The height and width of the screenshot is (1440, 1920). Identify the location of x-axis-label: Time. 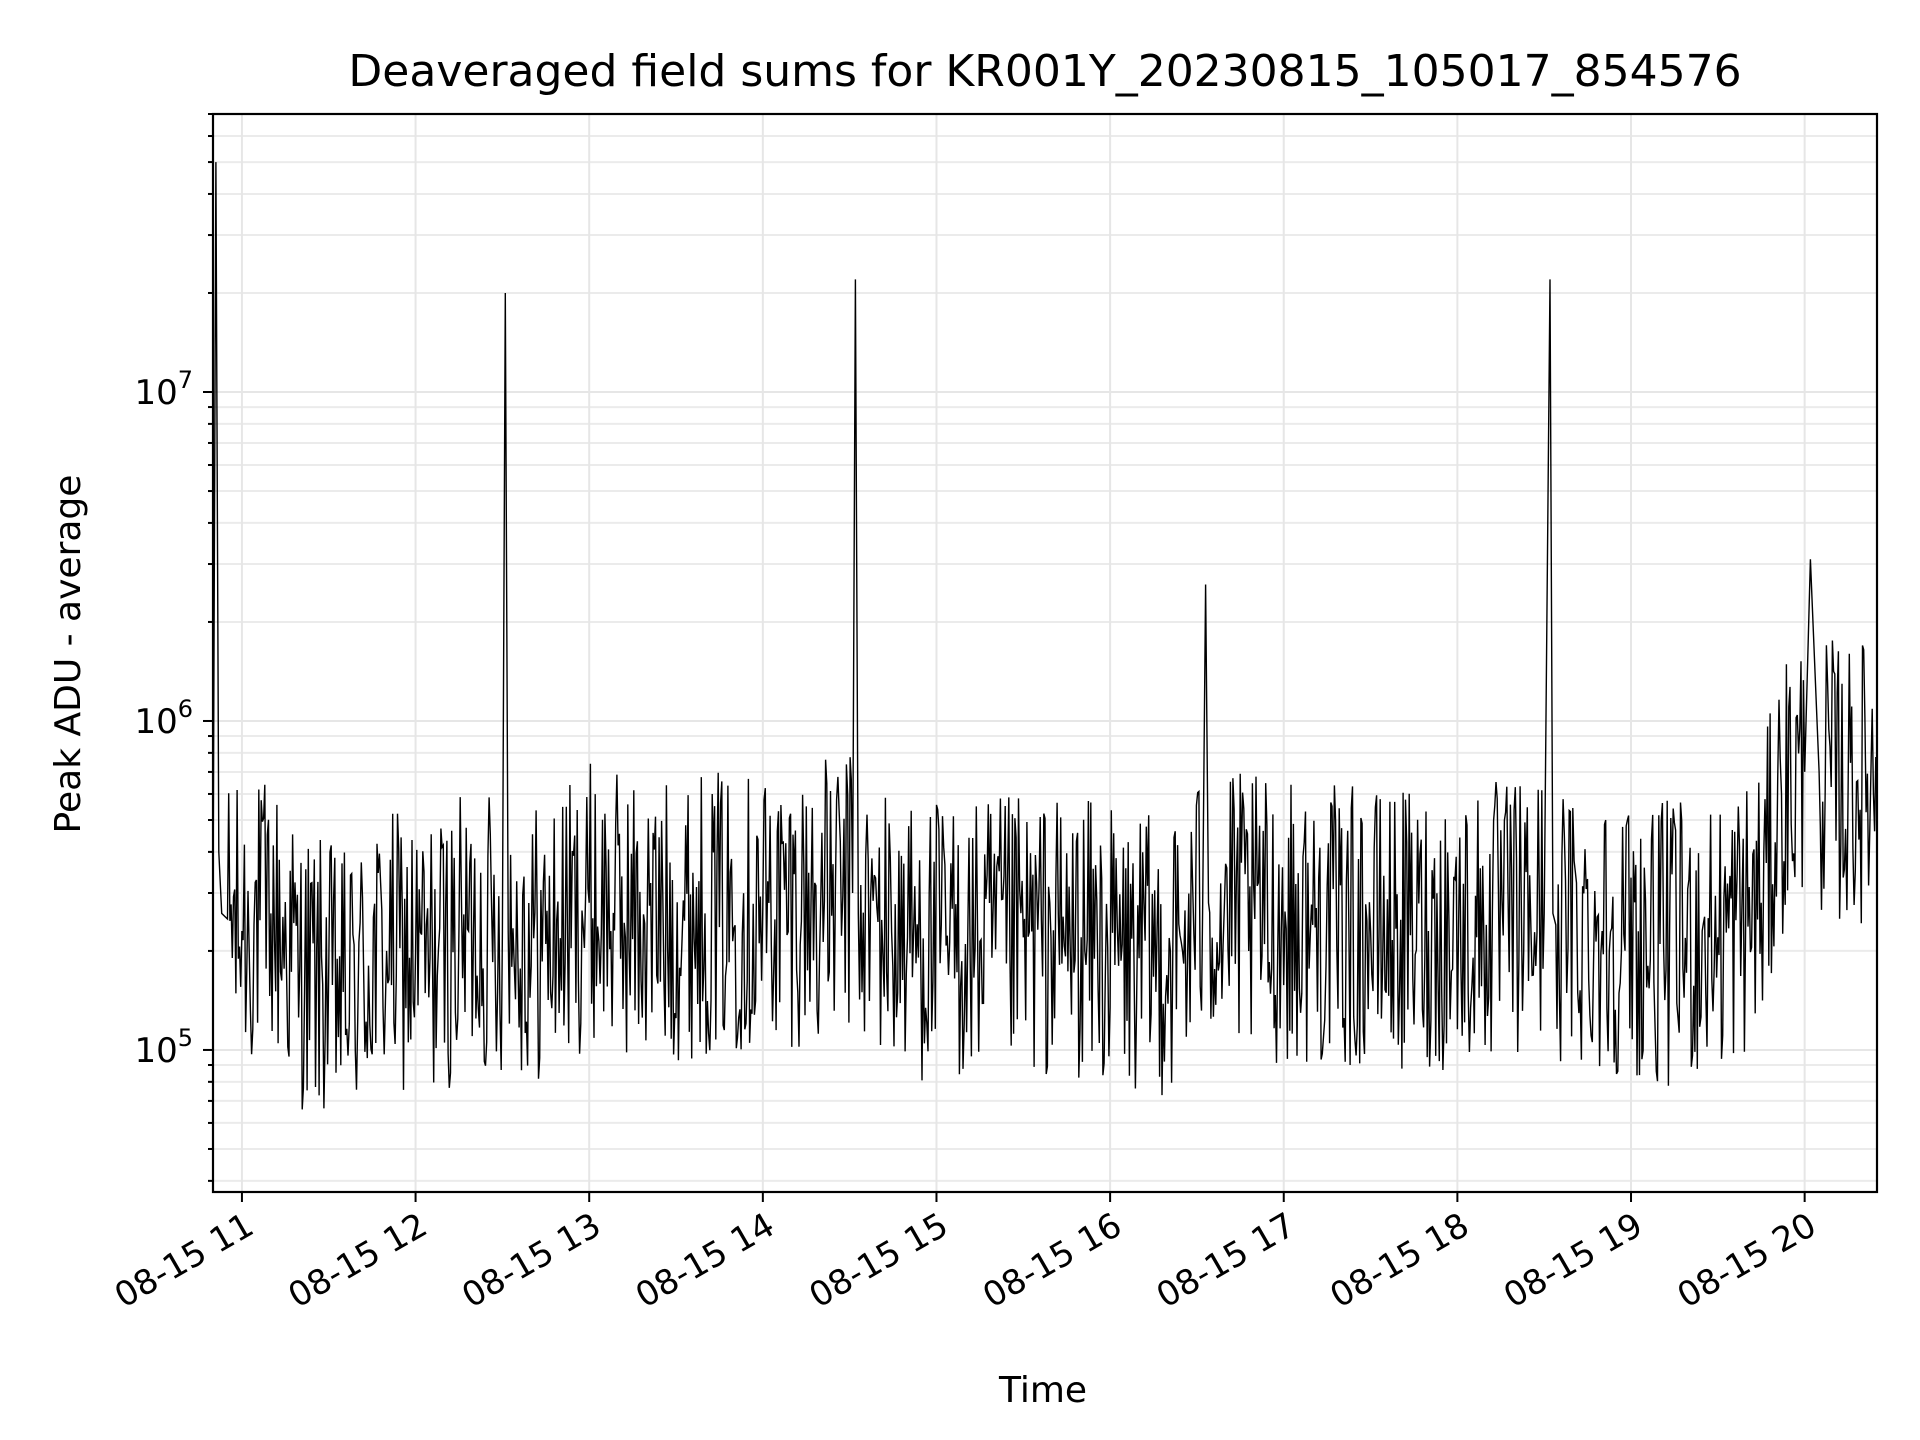
(1042, 1390).